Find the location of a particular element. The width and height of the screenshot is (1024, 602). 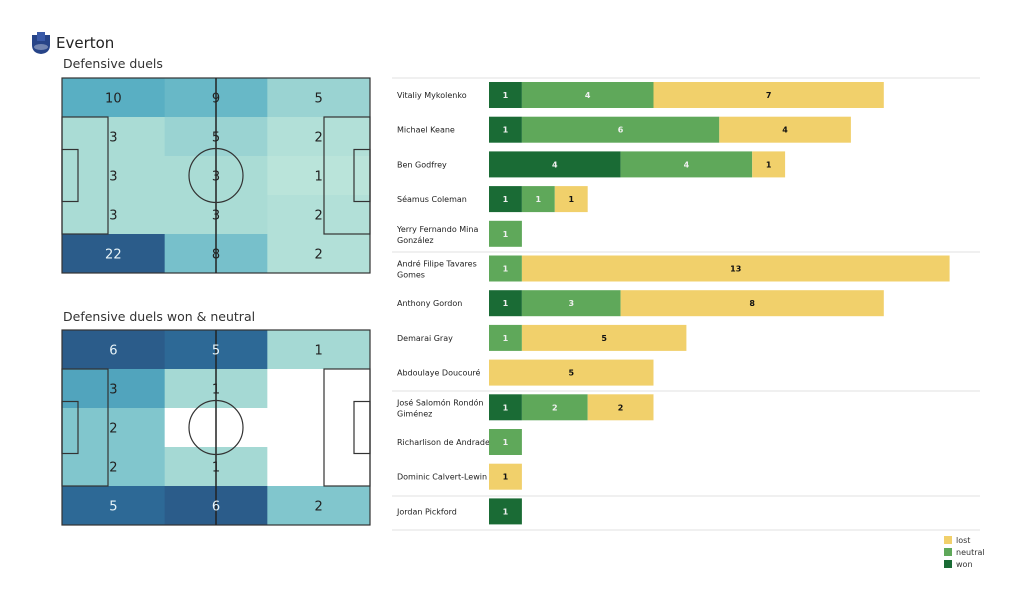

player-name-cont: Giménez is located at coordinates (414, 413).